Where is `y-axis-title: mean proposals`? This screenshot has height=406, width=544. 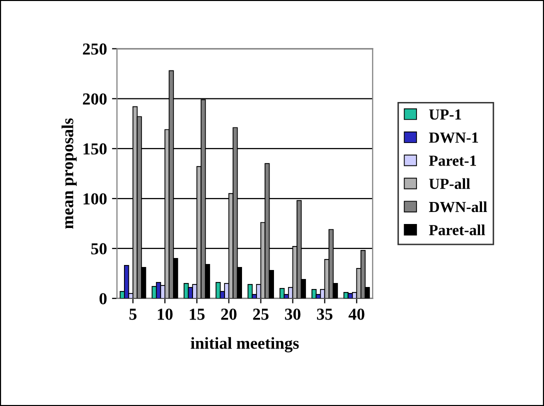 y-axis-title: mean proposals is located at coordinates (69, 173).